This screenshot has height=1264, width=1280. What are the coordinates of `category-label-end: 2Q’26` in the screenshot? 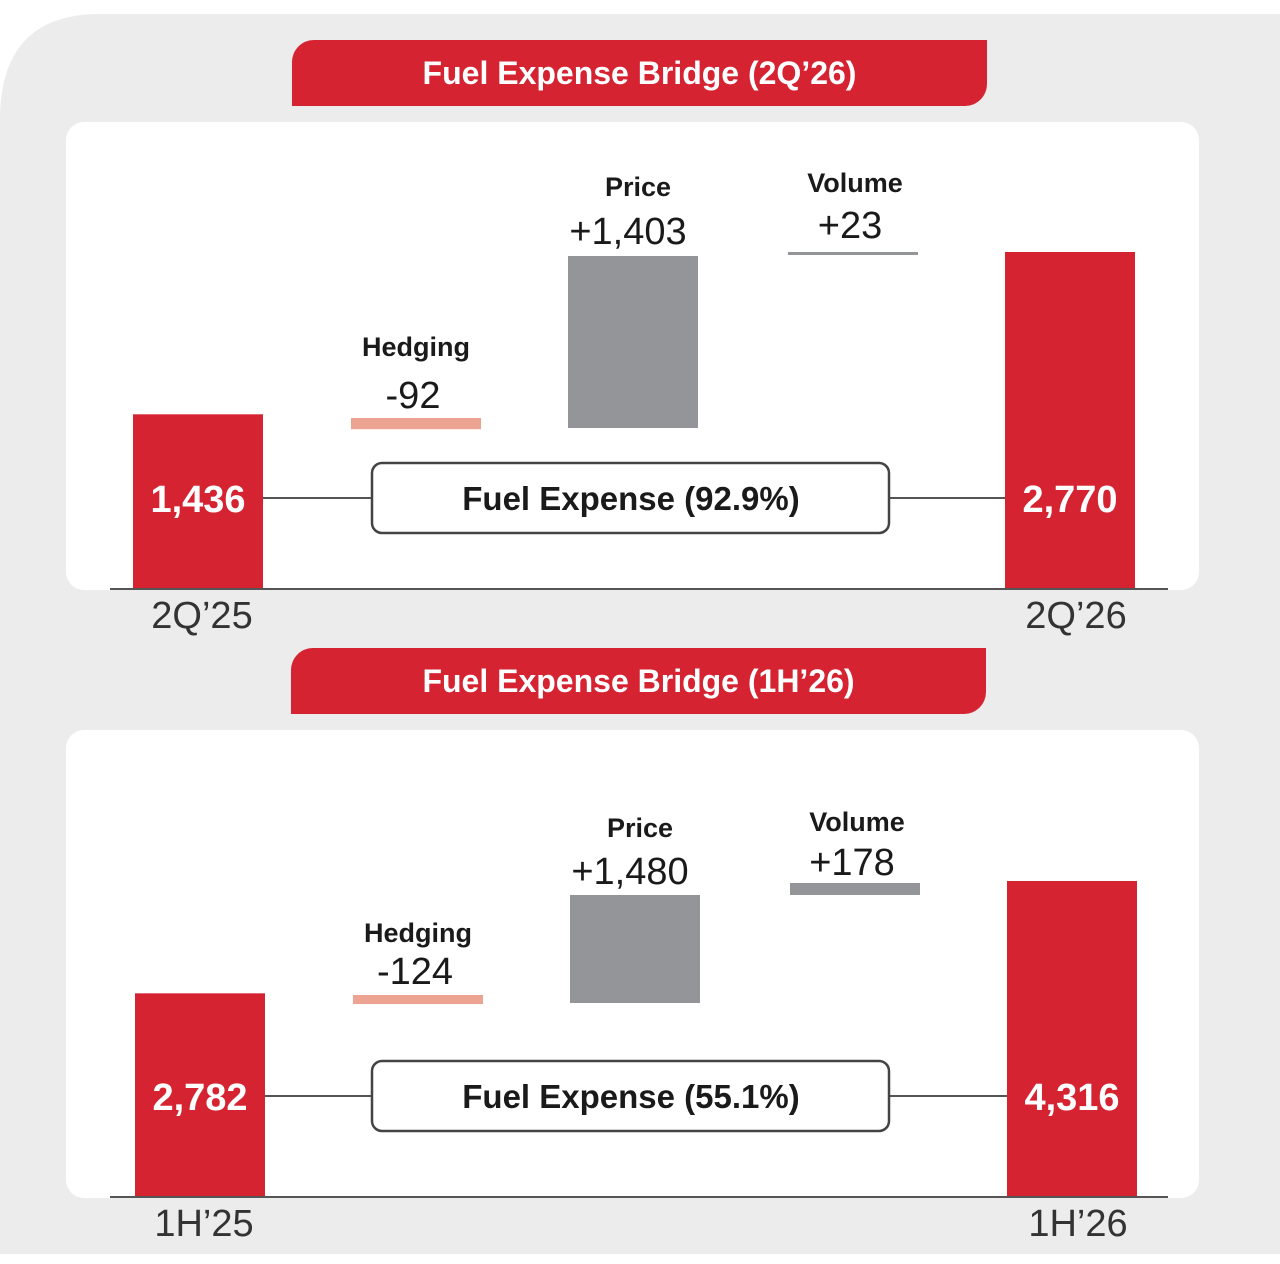 It's located at (1075, 616).